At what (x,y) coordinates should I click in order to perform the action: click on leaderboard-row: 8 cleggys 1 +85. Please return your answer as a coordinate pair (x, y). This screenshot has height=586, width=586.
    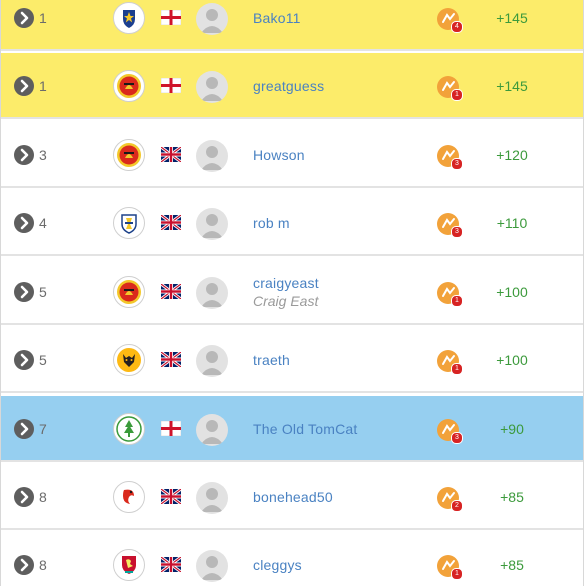
    Looking at the image, I should click on (292, 559).